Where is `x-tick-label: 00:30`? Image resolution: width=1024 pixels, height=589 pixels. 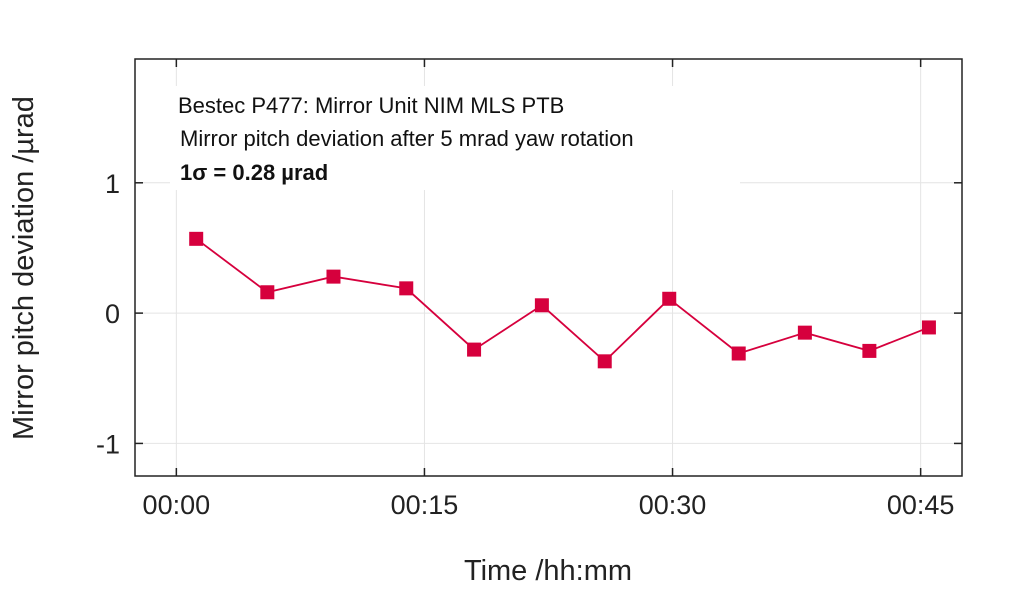
x-tick-label: 00:30 is located at coordinates (673, 505).